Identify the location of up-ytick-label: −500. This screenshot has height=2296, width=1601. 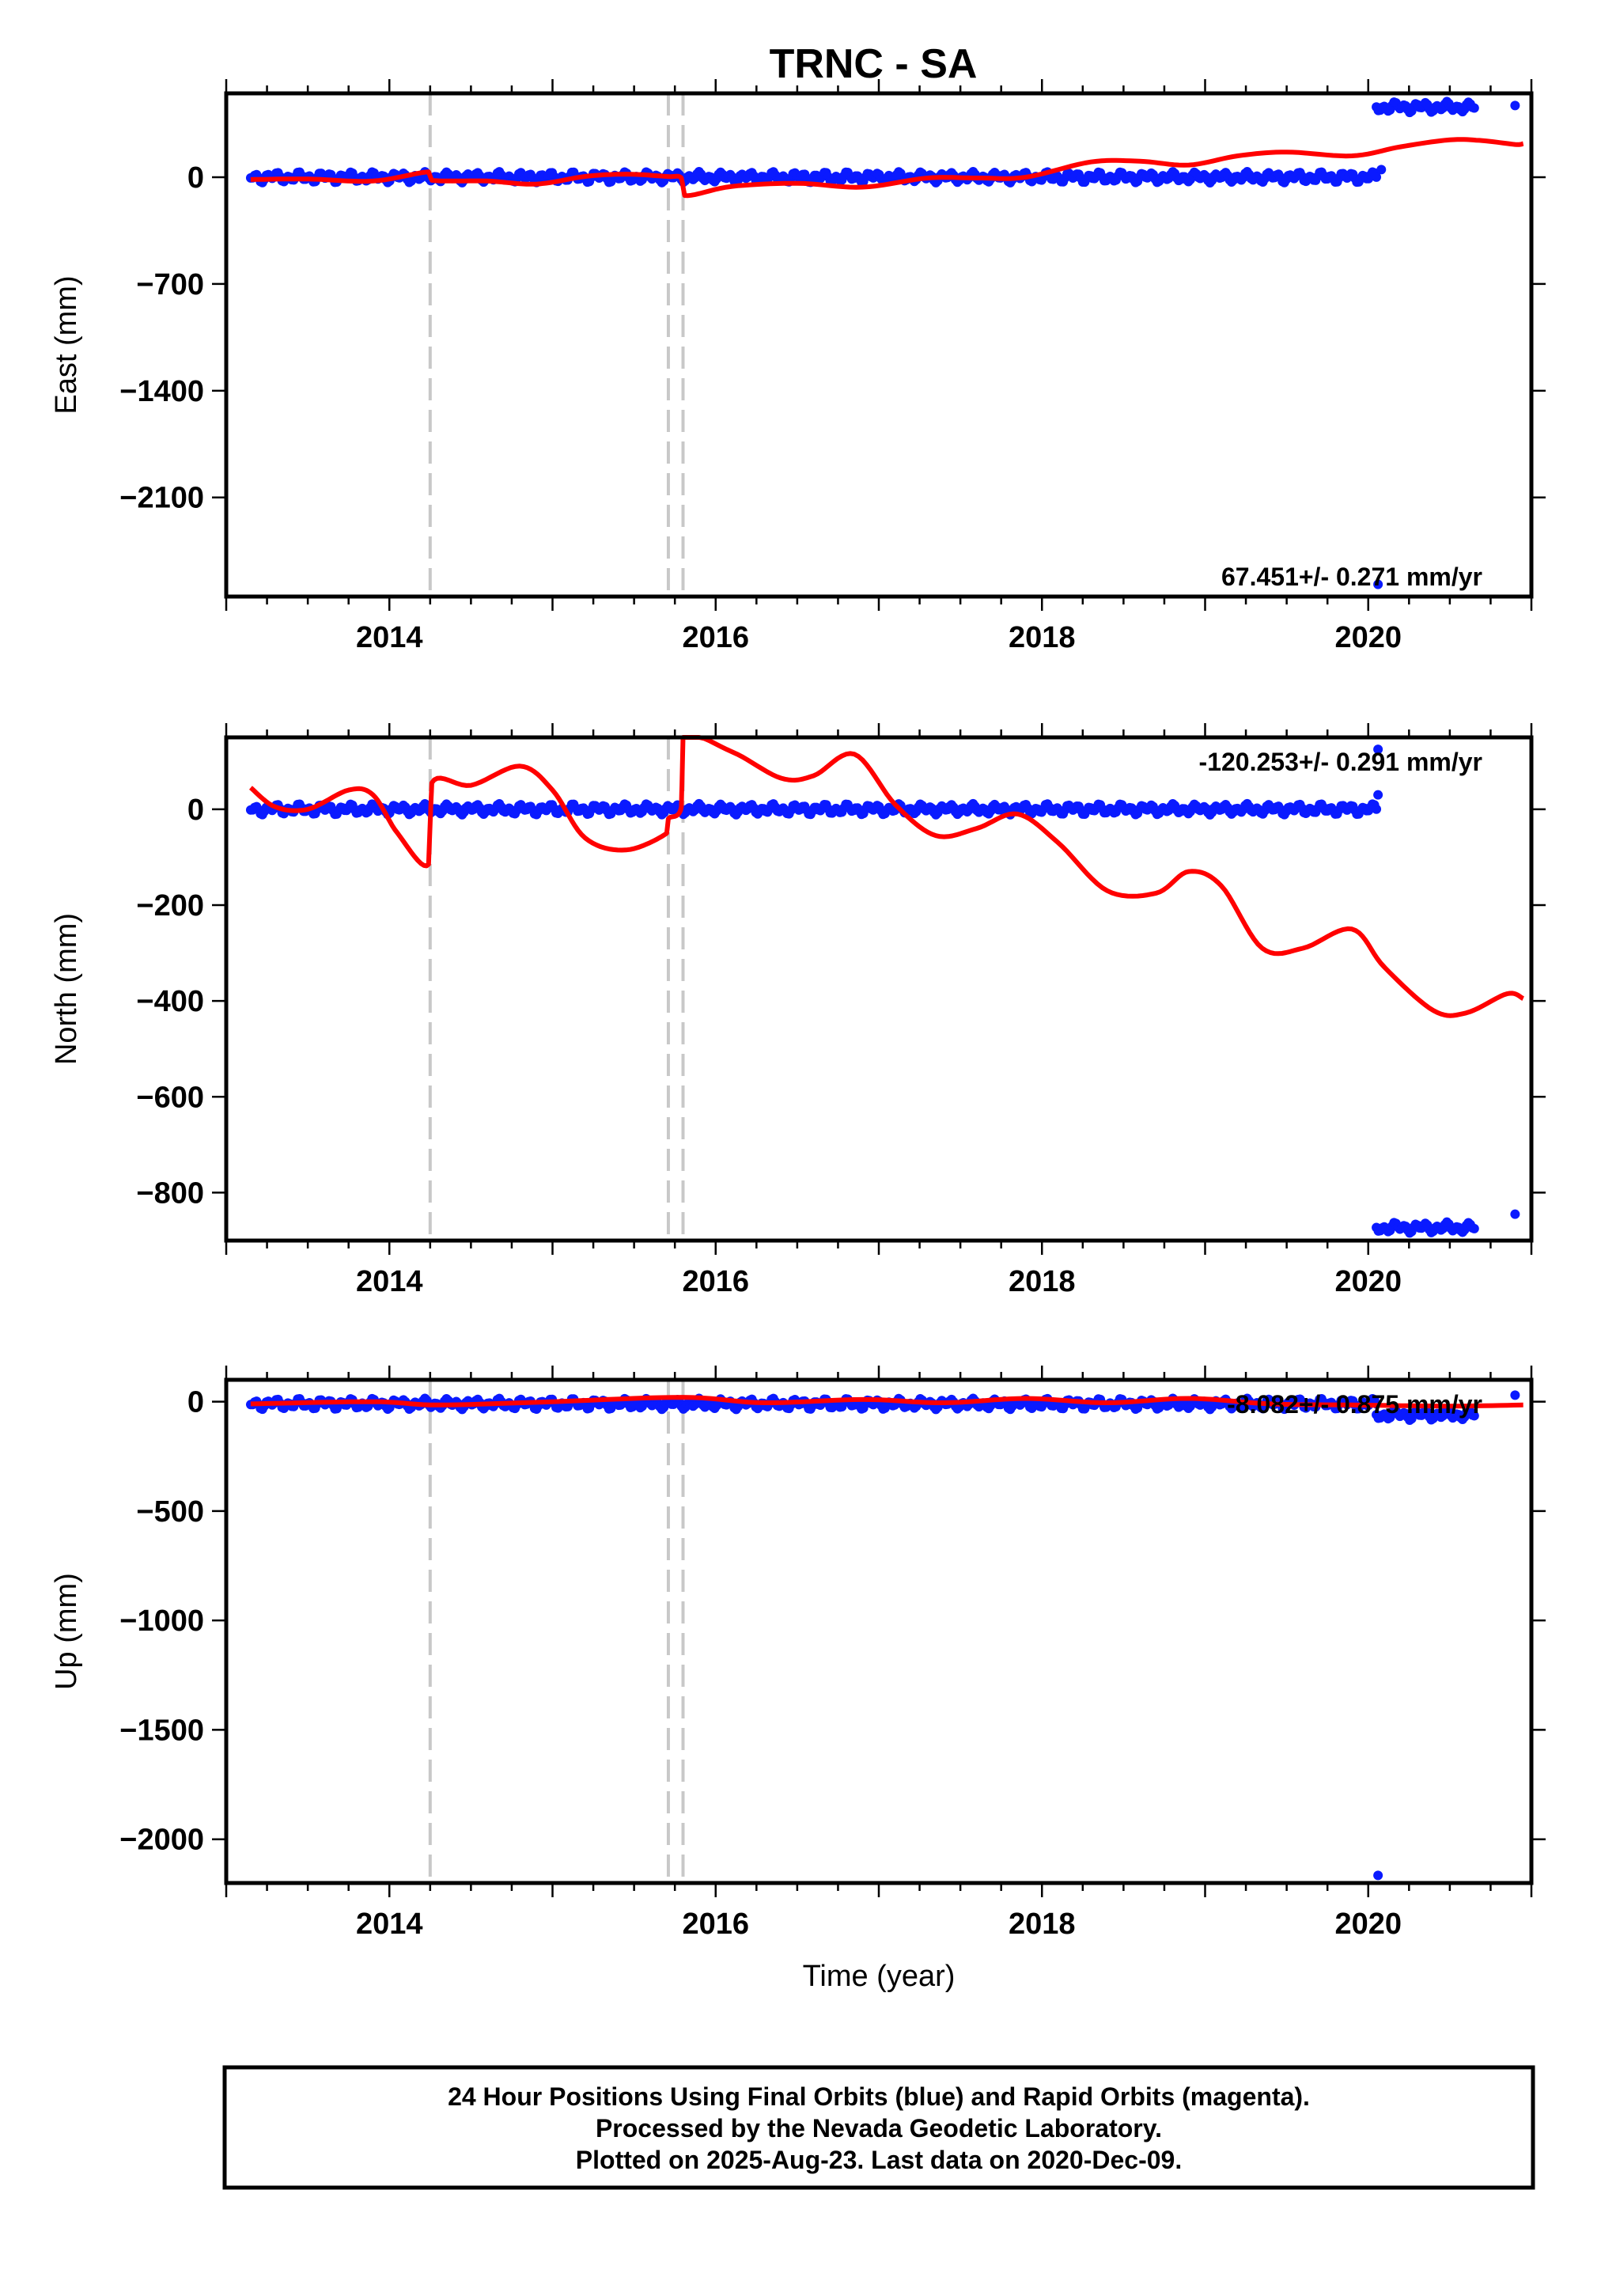
(170, 1512).